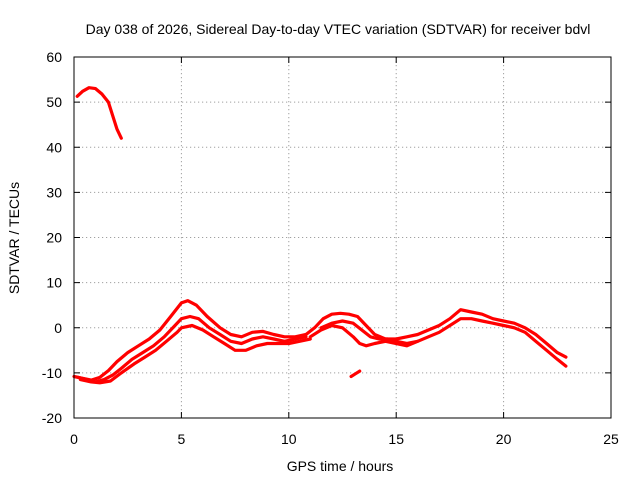 The image size is (640, 480). Describe the element at coordinates (340, 466) in the screenshot. I see `x-axis-label: GPS time / hours` at that location.